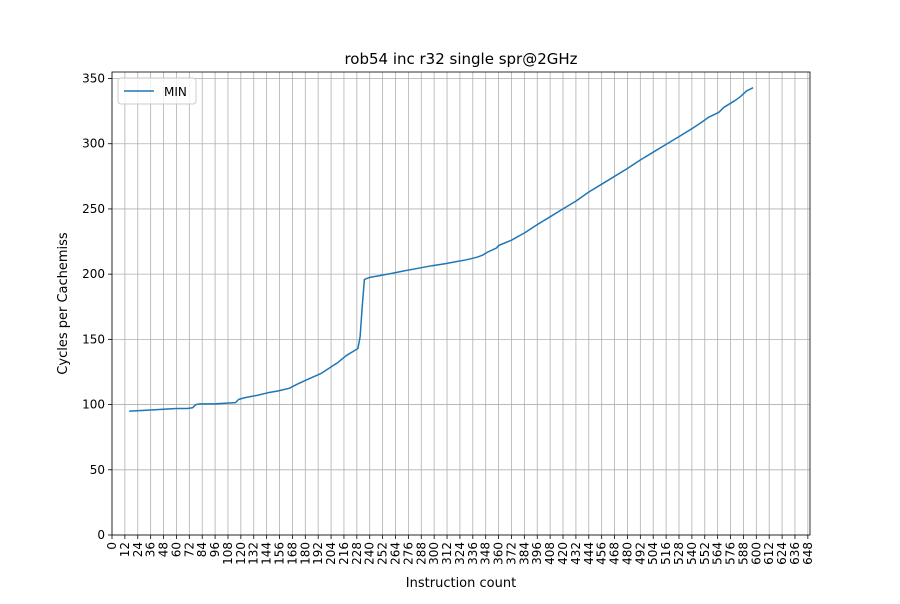 This screenshot has width=900, height=604. I want to click on legend: MIN, so click(157, 91).